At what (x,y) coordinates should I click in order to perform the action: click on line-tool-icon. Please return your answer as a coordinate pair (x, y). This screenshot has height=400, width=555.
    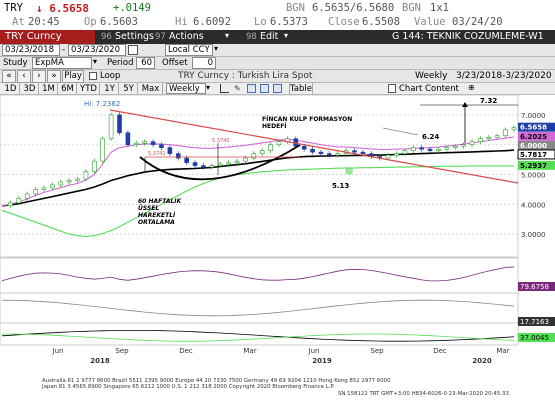
    Looking at the image, I should click on (224, 88).